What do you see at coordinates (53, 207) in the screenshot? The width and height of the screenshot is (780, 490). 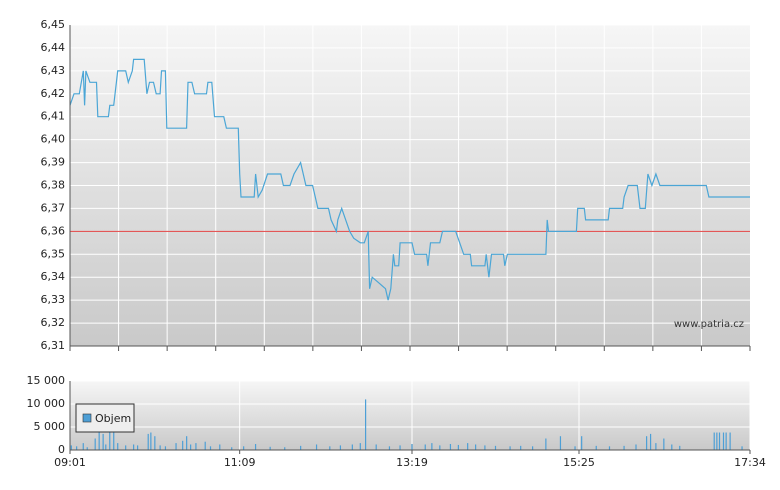 I see `y-tick-label: 6,37` at bounding box center [53, 207].